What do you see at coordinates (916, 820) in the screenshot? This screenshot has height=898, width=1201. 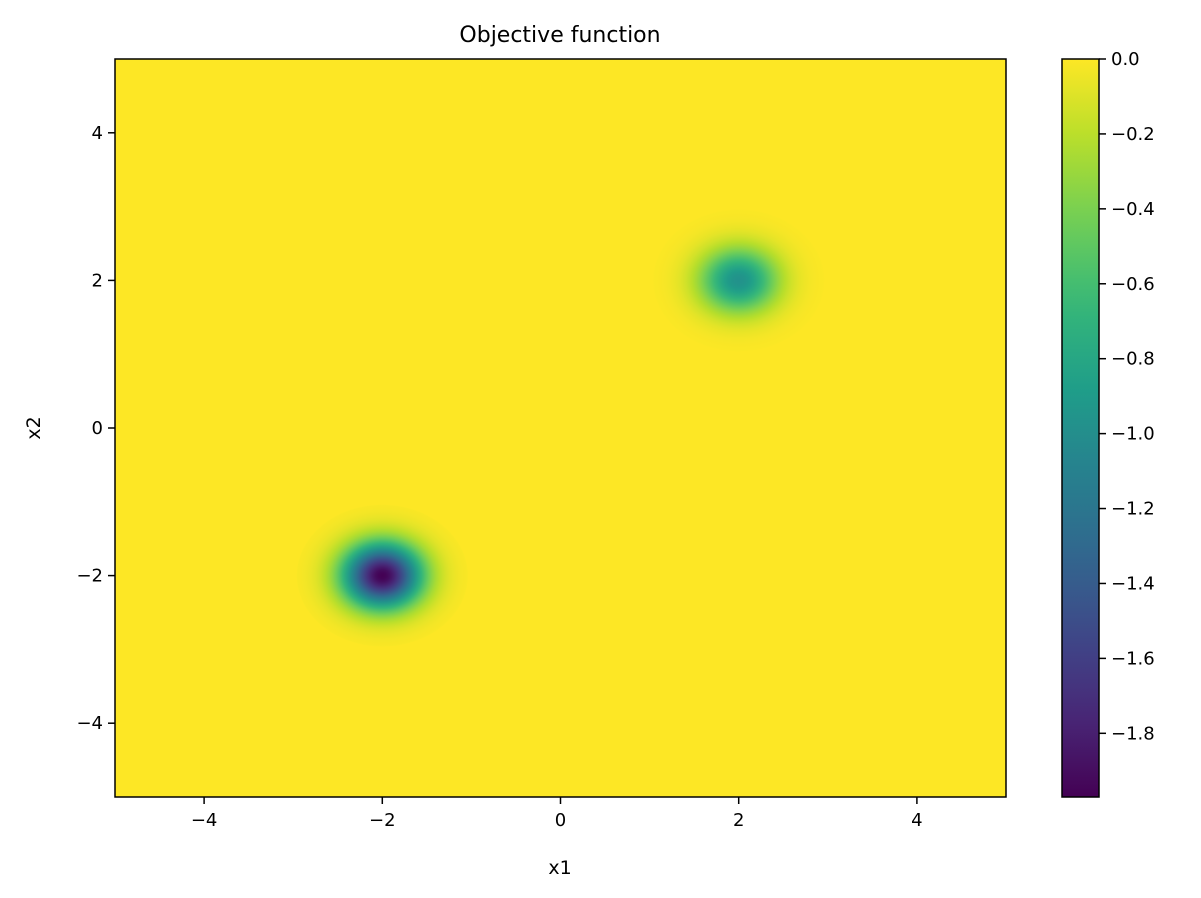 I see `x-tick-label: 4` at bounding box center [916, 820].